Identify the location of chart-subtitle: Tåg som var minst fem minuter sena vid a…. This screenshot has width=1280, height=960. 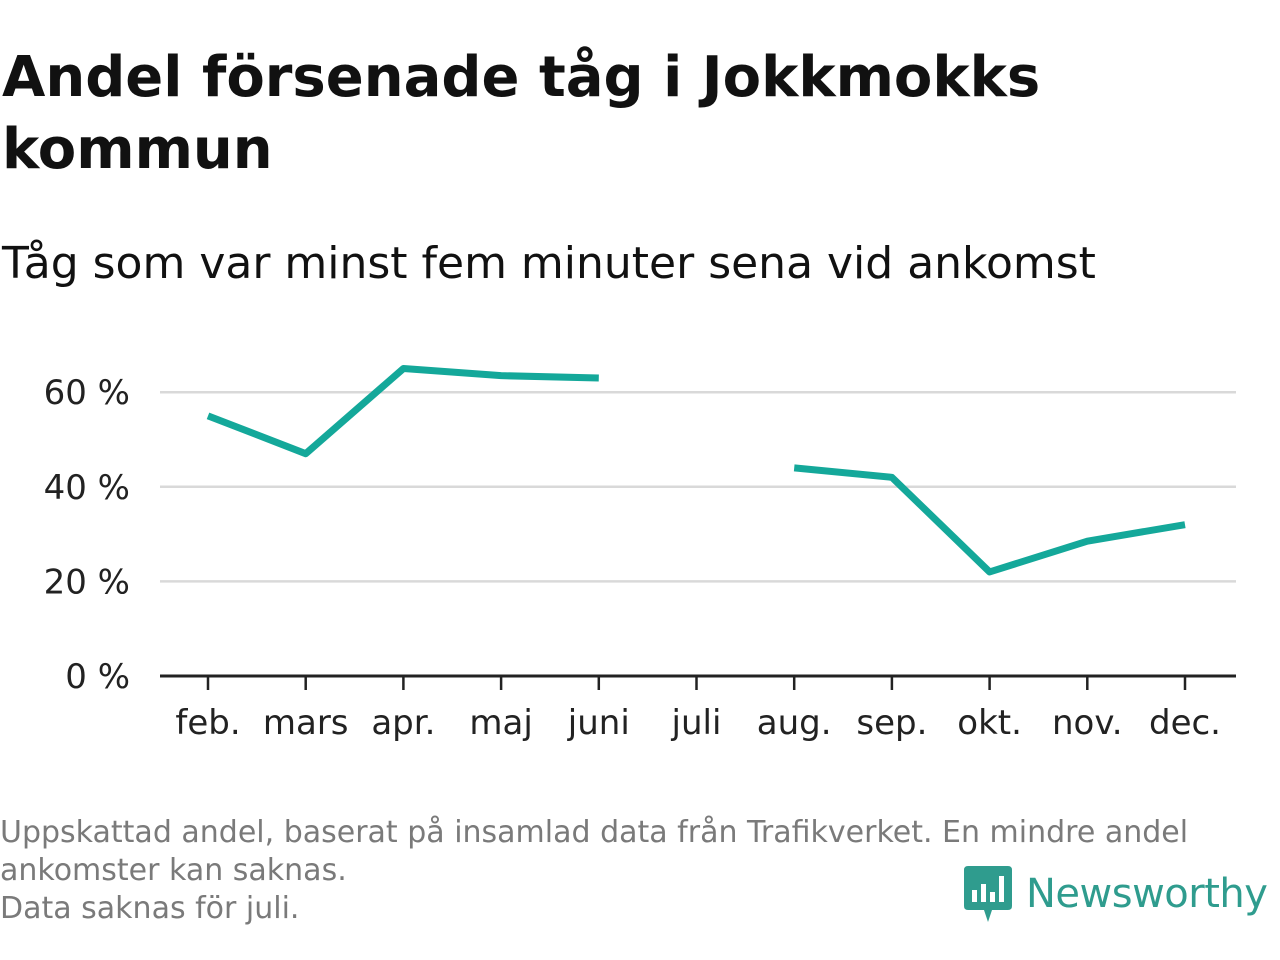
(549, 263).